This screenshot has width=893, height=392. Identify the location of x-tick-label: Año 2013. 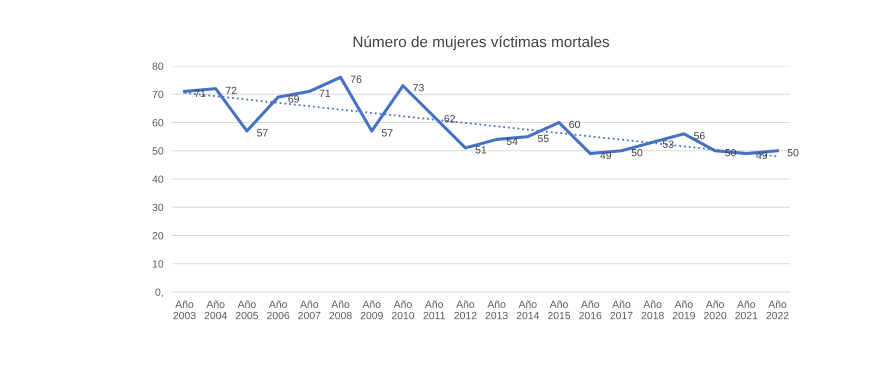
(497, 310).